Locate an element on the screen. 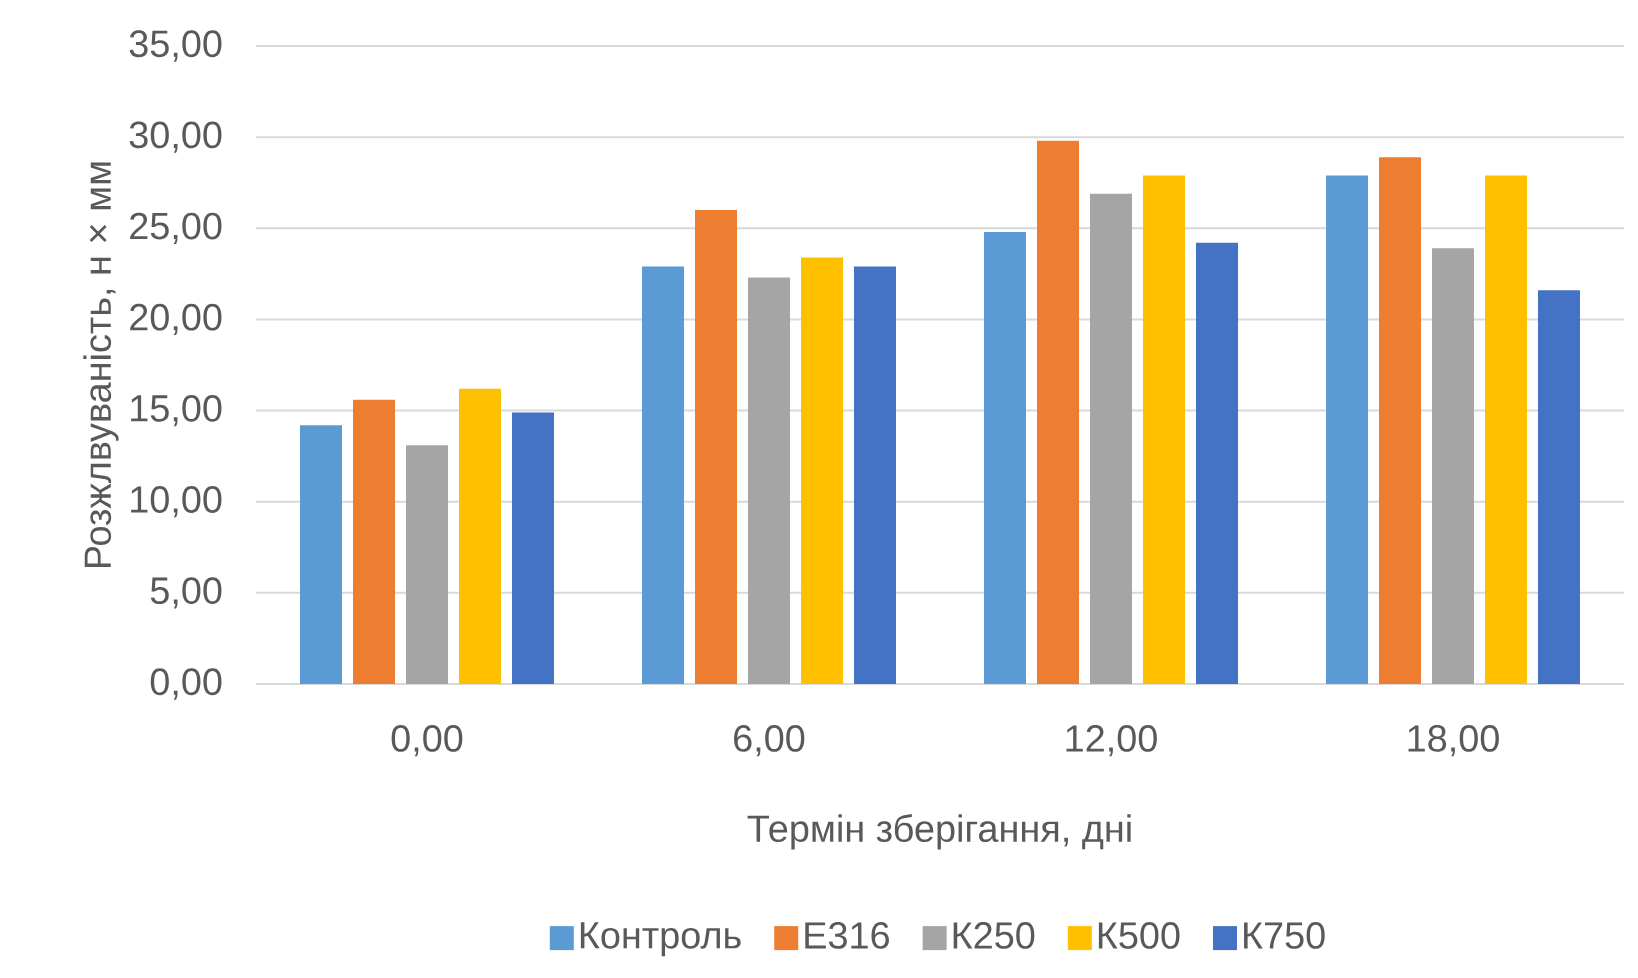  x-axis-title: Термін зберігання, дні is located at coordinates (939, 831).